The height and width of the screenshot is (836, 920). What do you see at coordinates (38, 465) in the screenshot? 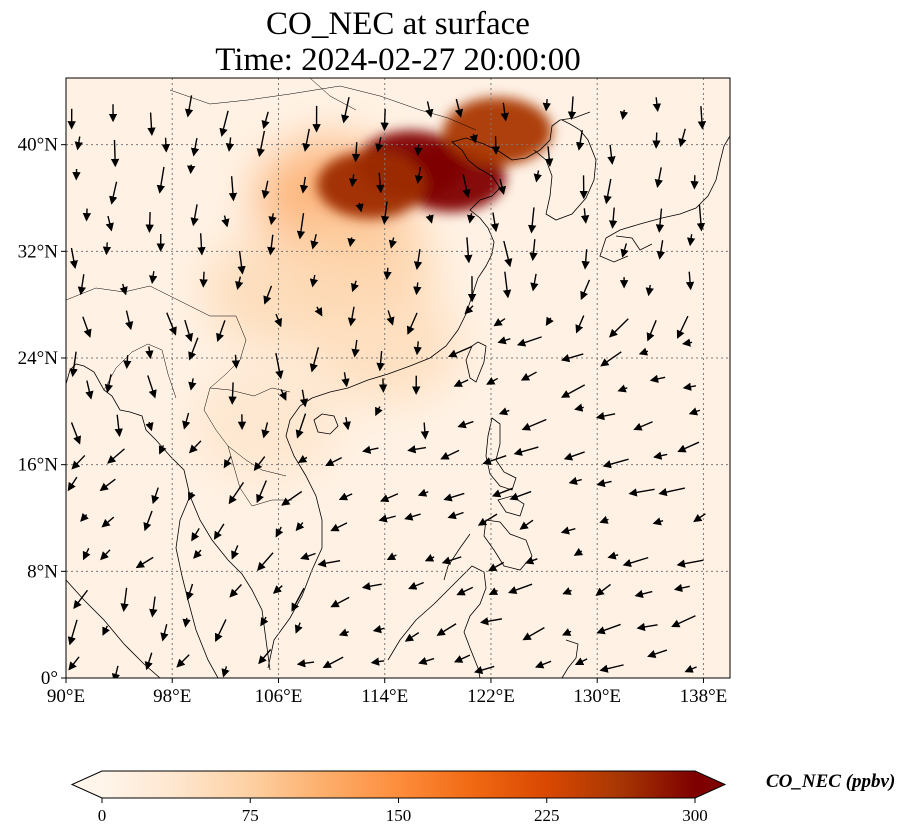
I see `lat-tick-label: 16°N` at bounding box center [38, 465].